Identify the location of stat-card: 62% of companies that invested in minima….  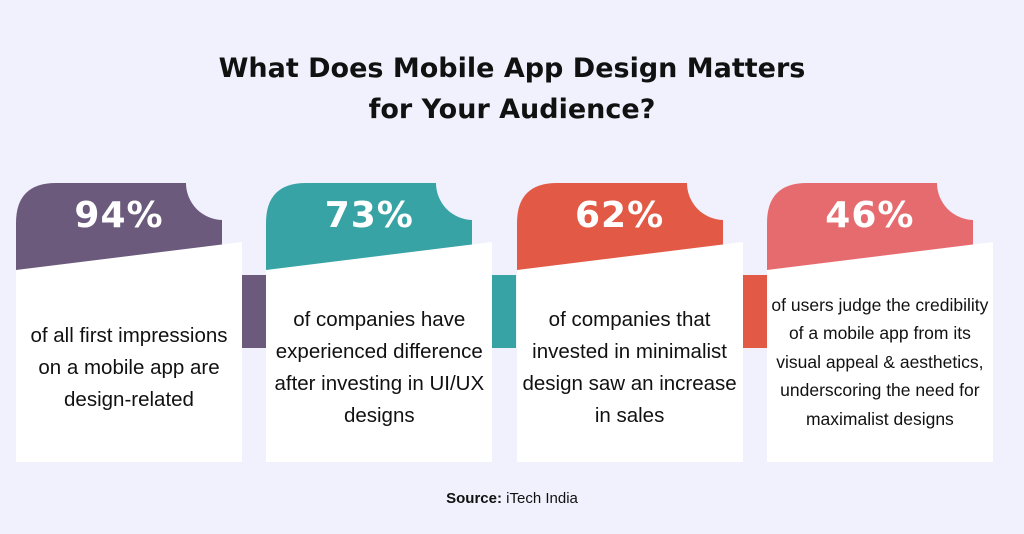
(641, 323).